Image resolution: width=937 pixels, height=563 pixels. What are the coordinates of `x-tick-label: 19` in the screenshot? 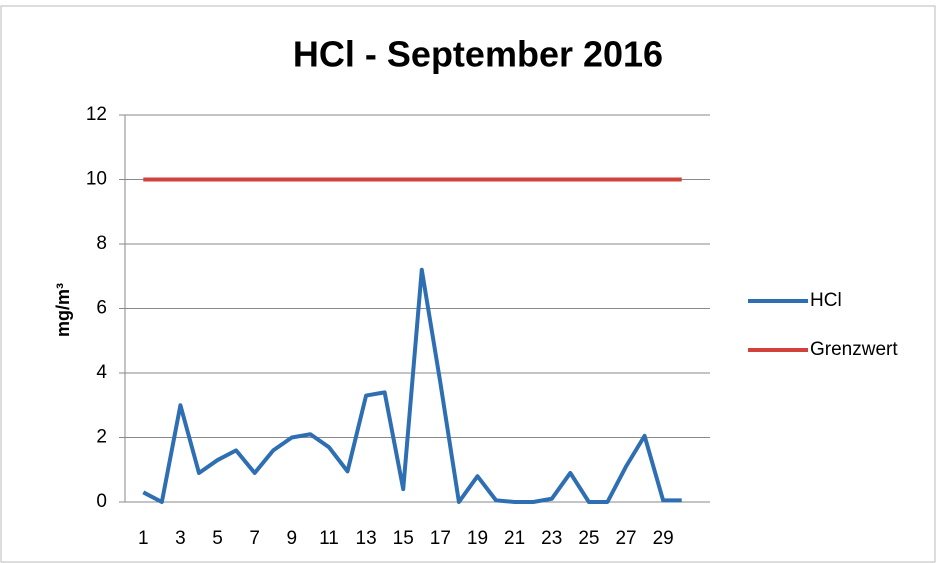 It's located at (477, 538).